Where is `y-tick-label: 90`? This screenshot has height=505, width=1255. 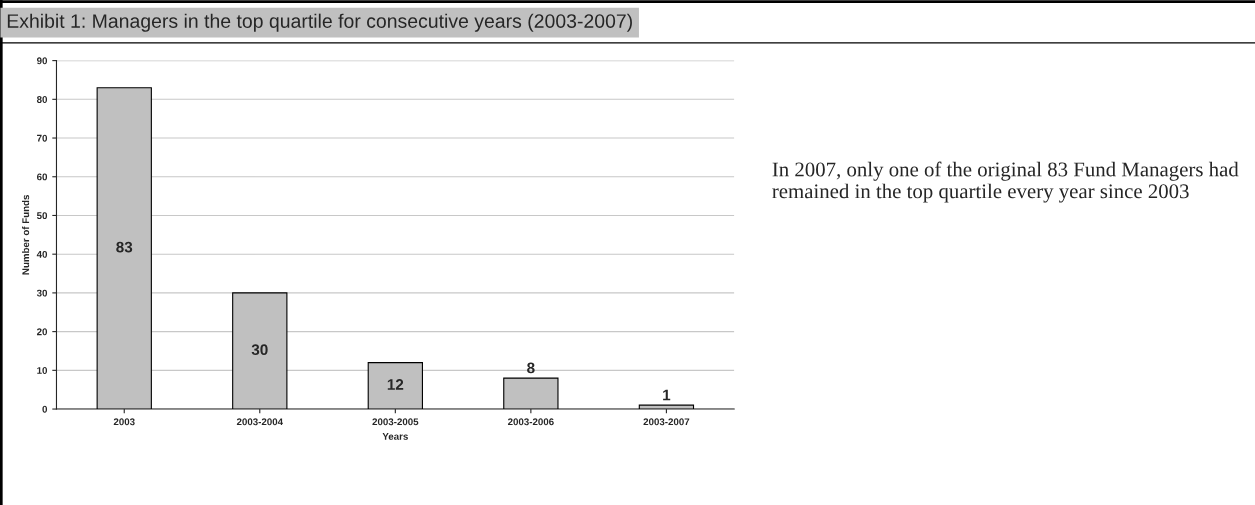
y-tick-label: 90 is located at coordinates (42, 61).